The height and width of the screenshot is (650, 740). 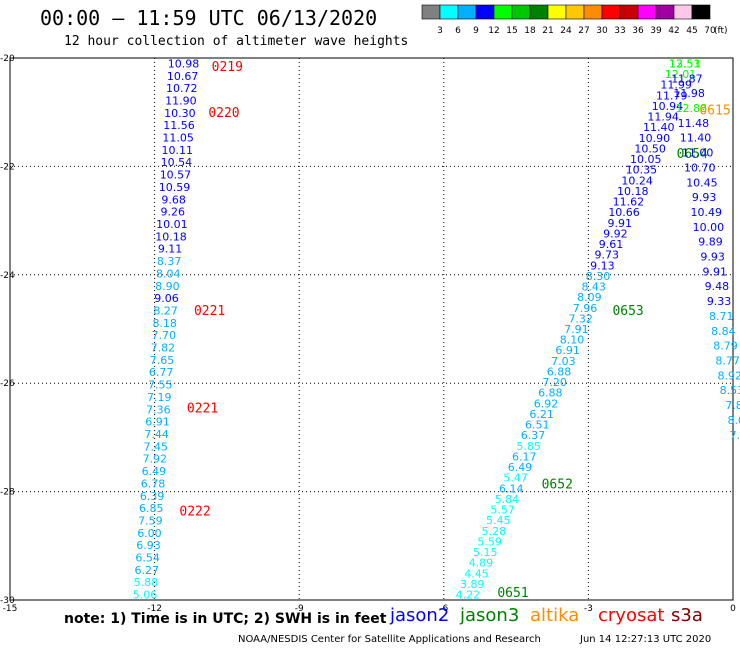 I want to click on lat-tick-label: -24, so click(x=7, y=276).